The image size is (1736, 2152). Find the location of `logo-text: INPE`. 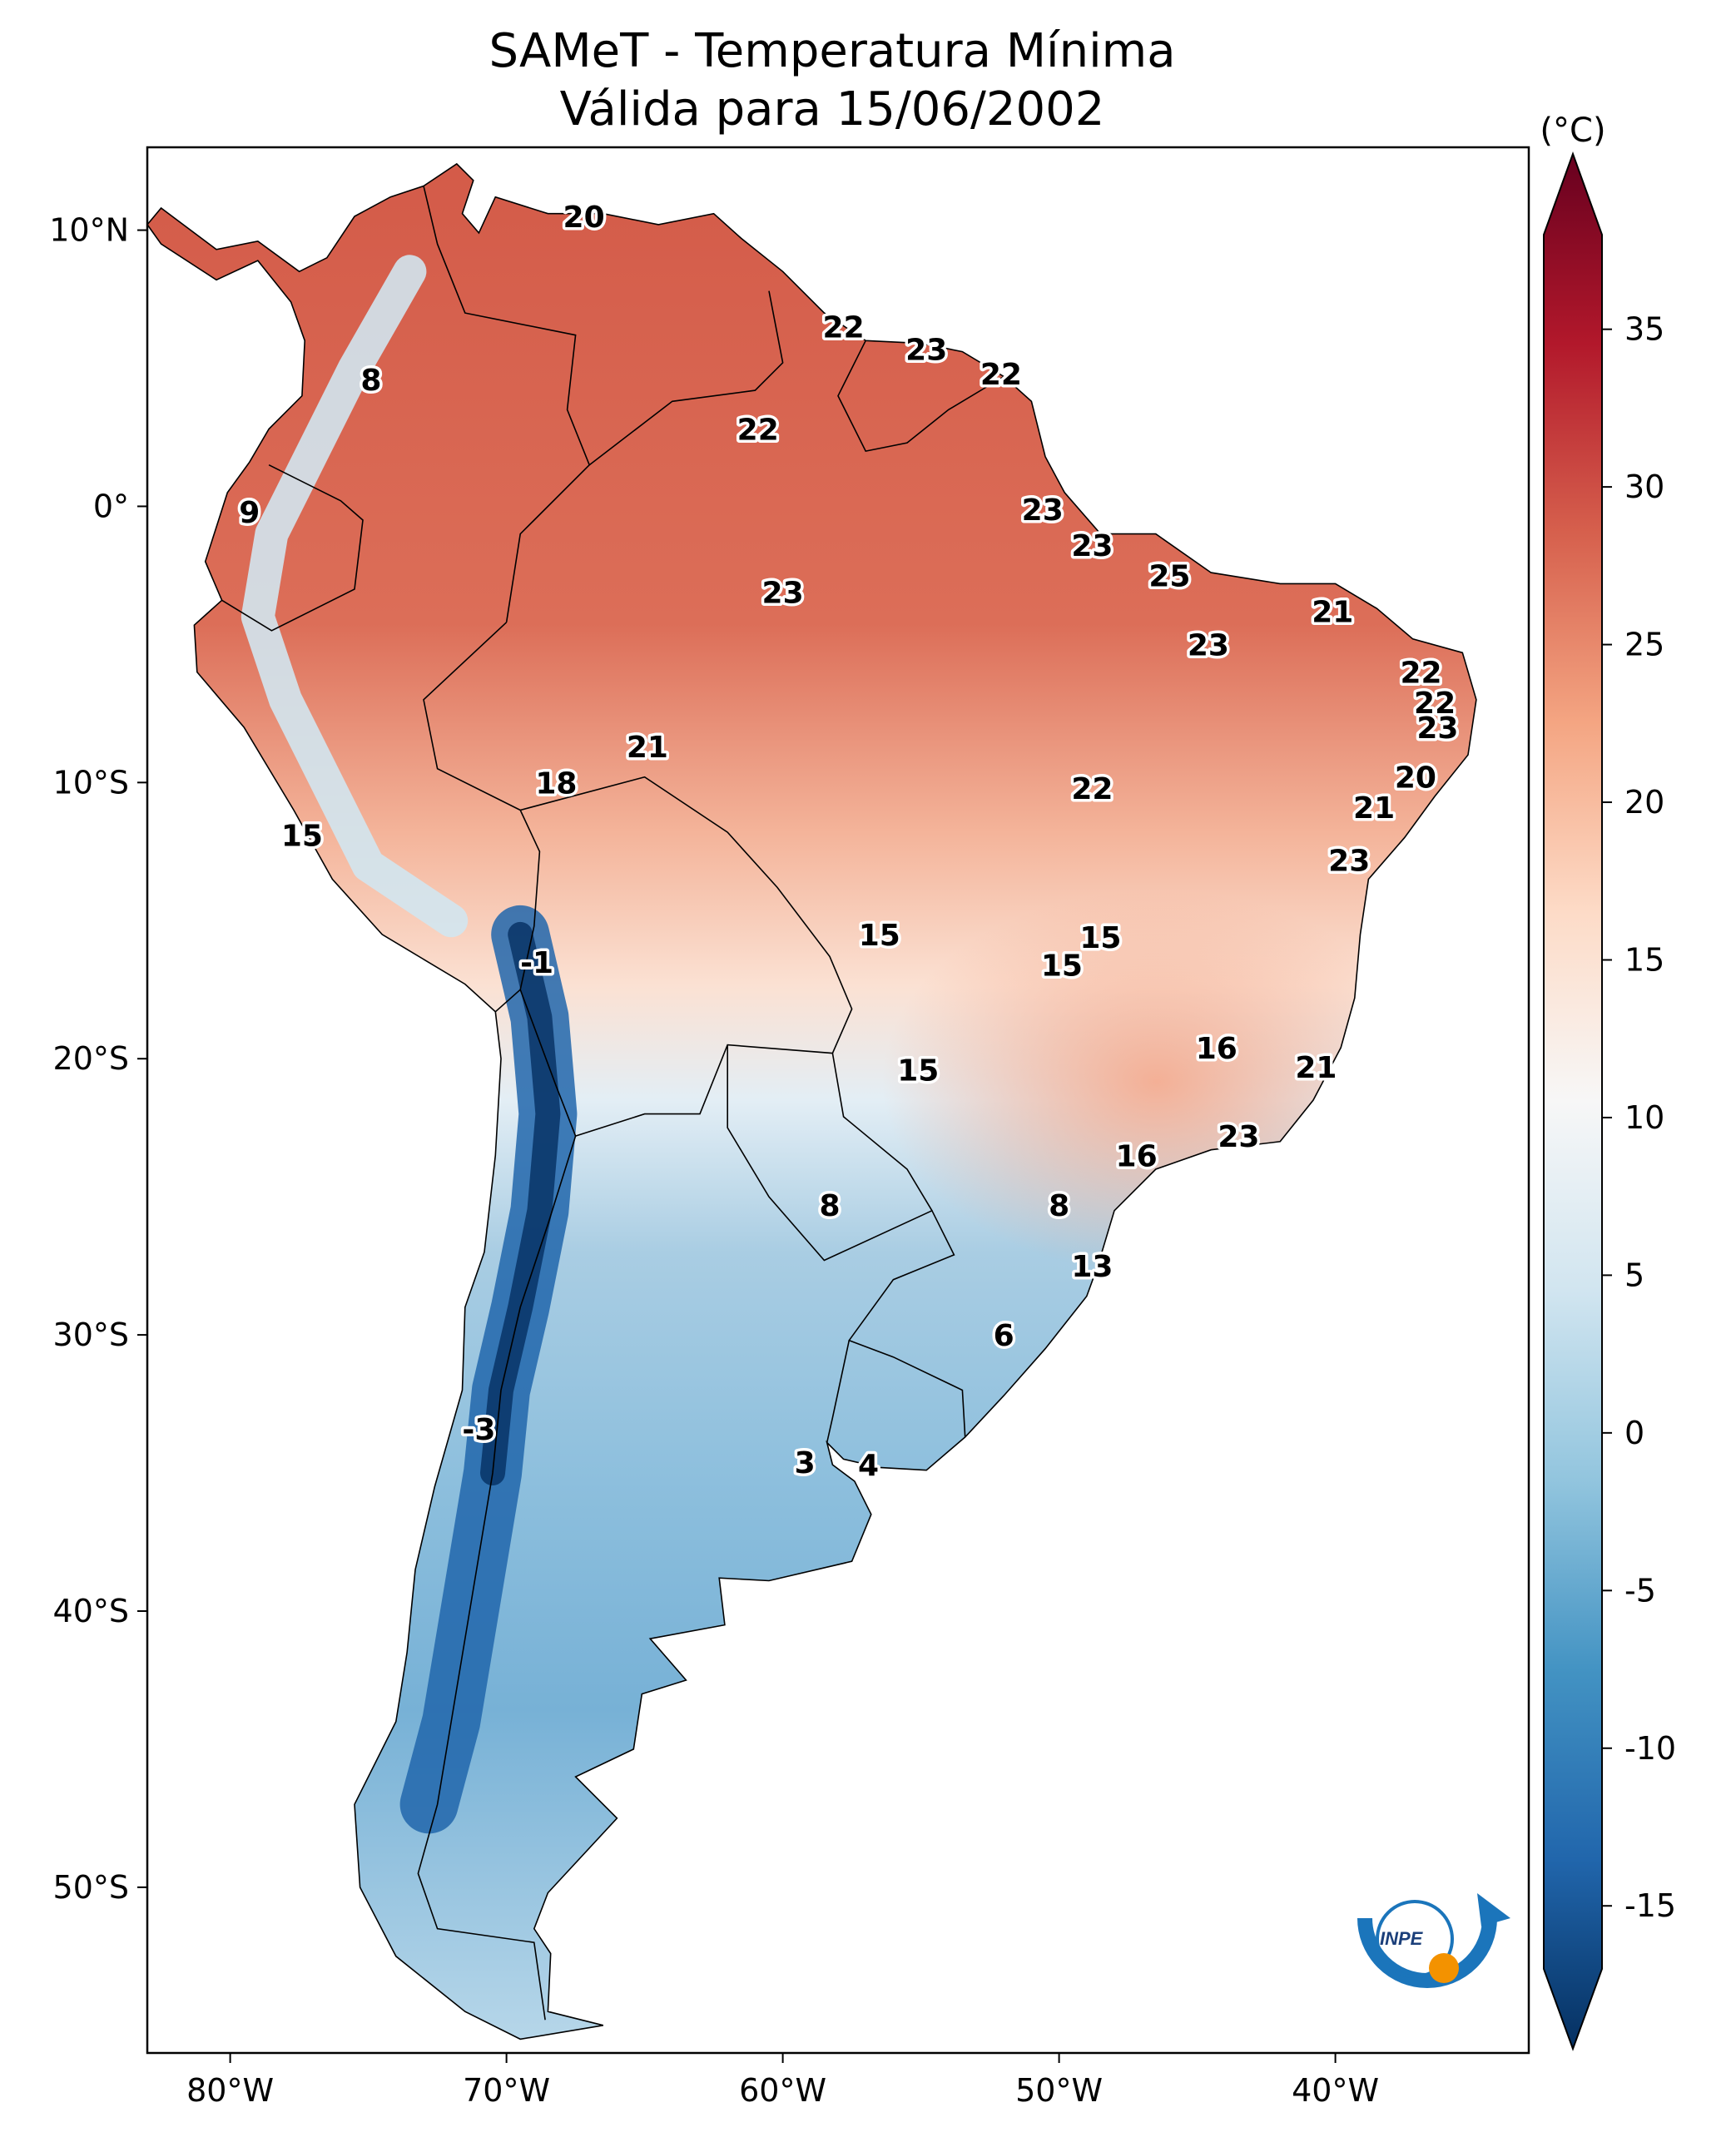

logo-text: INPE is located at coordinates (1402, 1938).